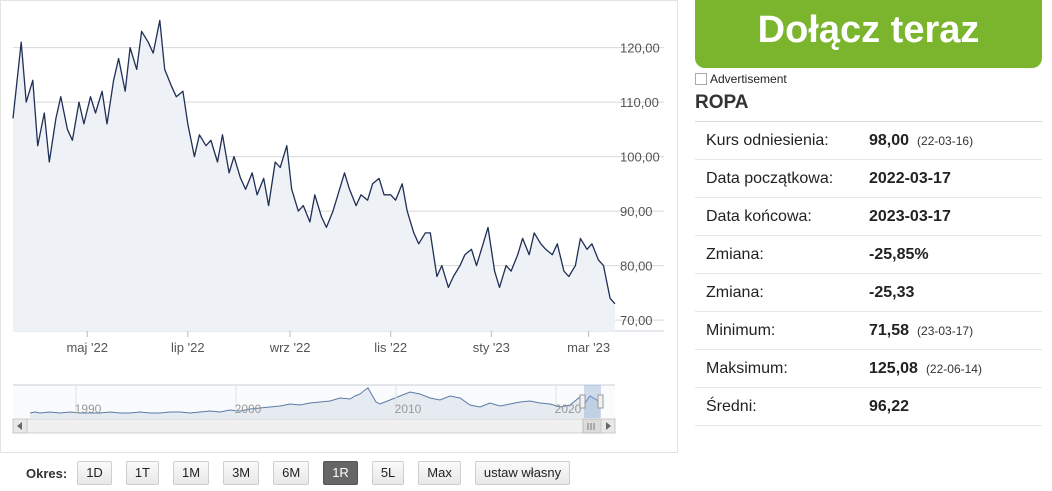  I want to click on x-tick-label: mar '23, so click(588, 347).